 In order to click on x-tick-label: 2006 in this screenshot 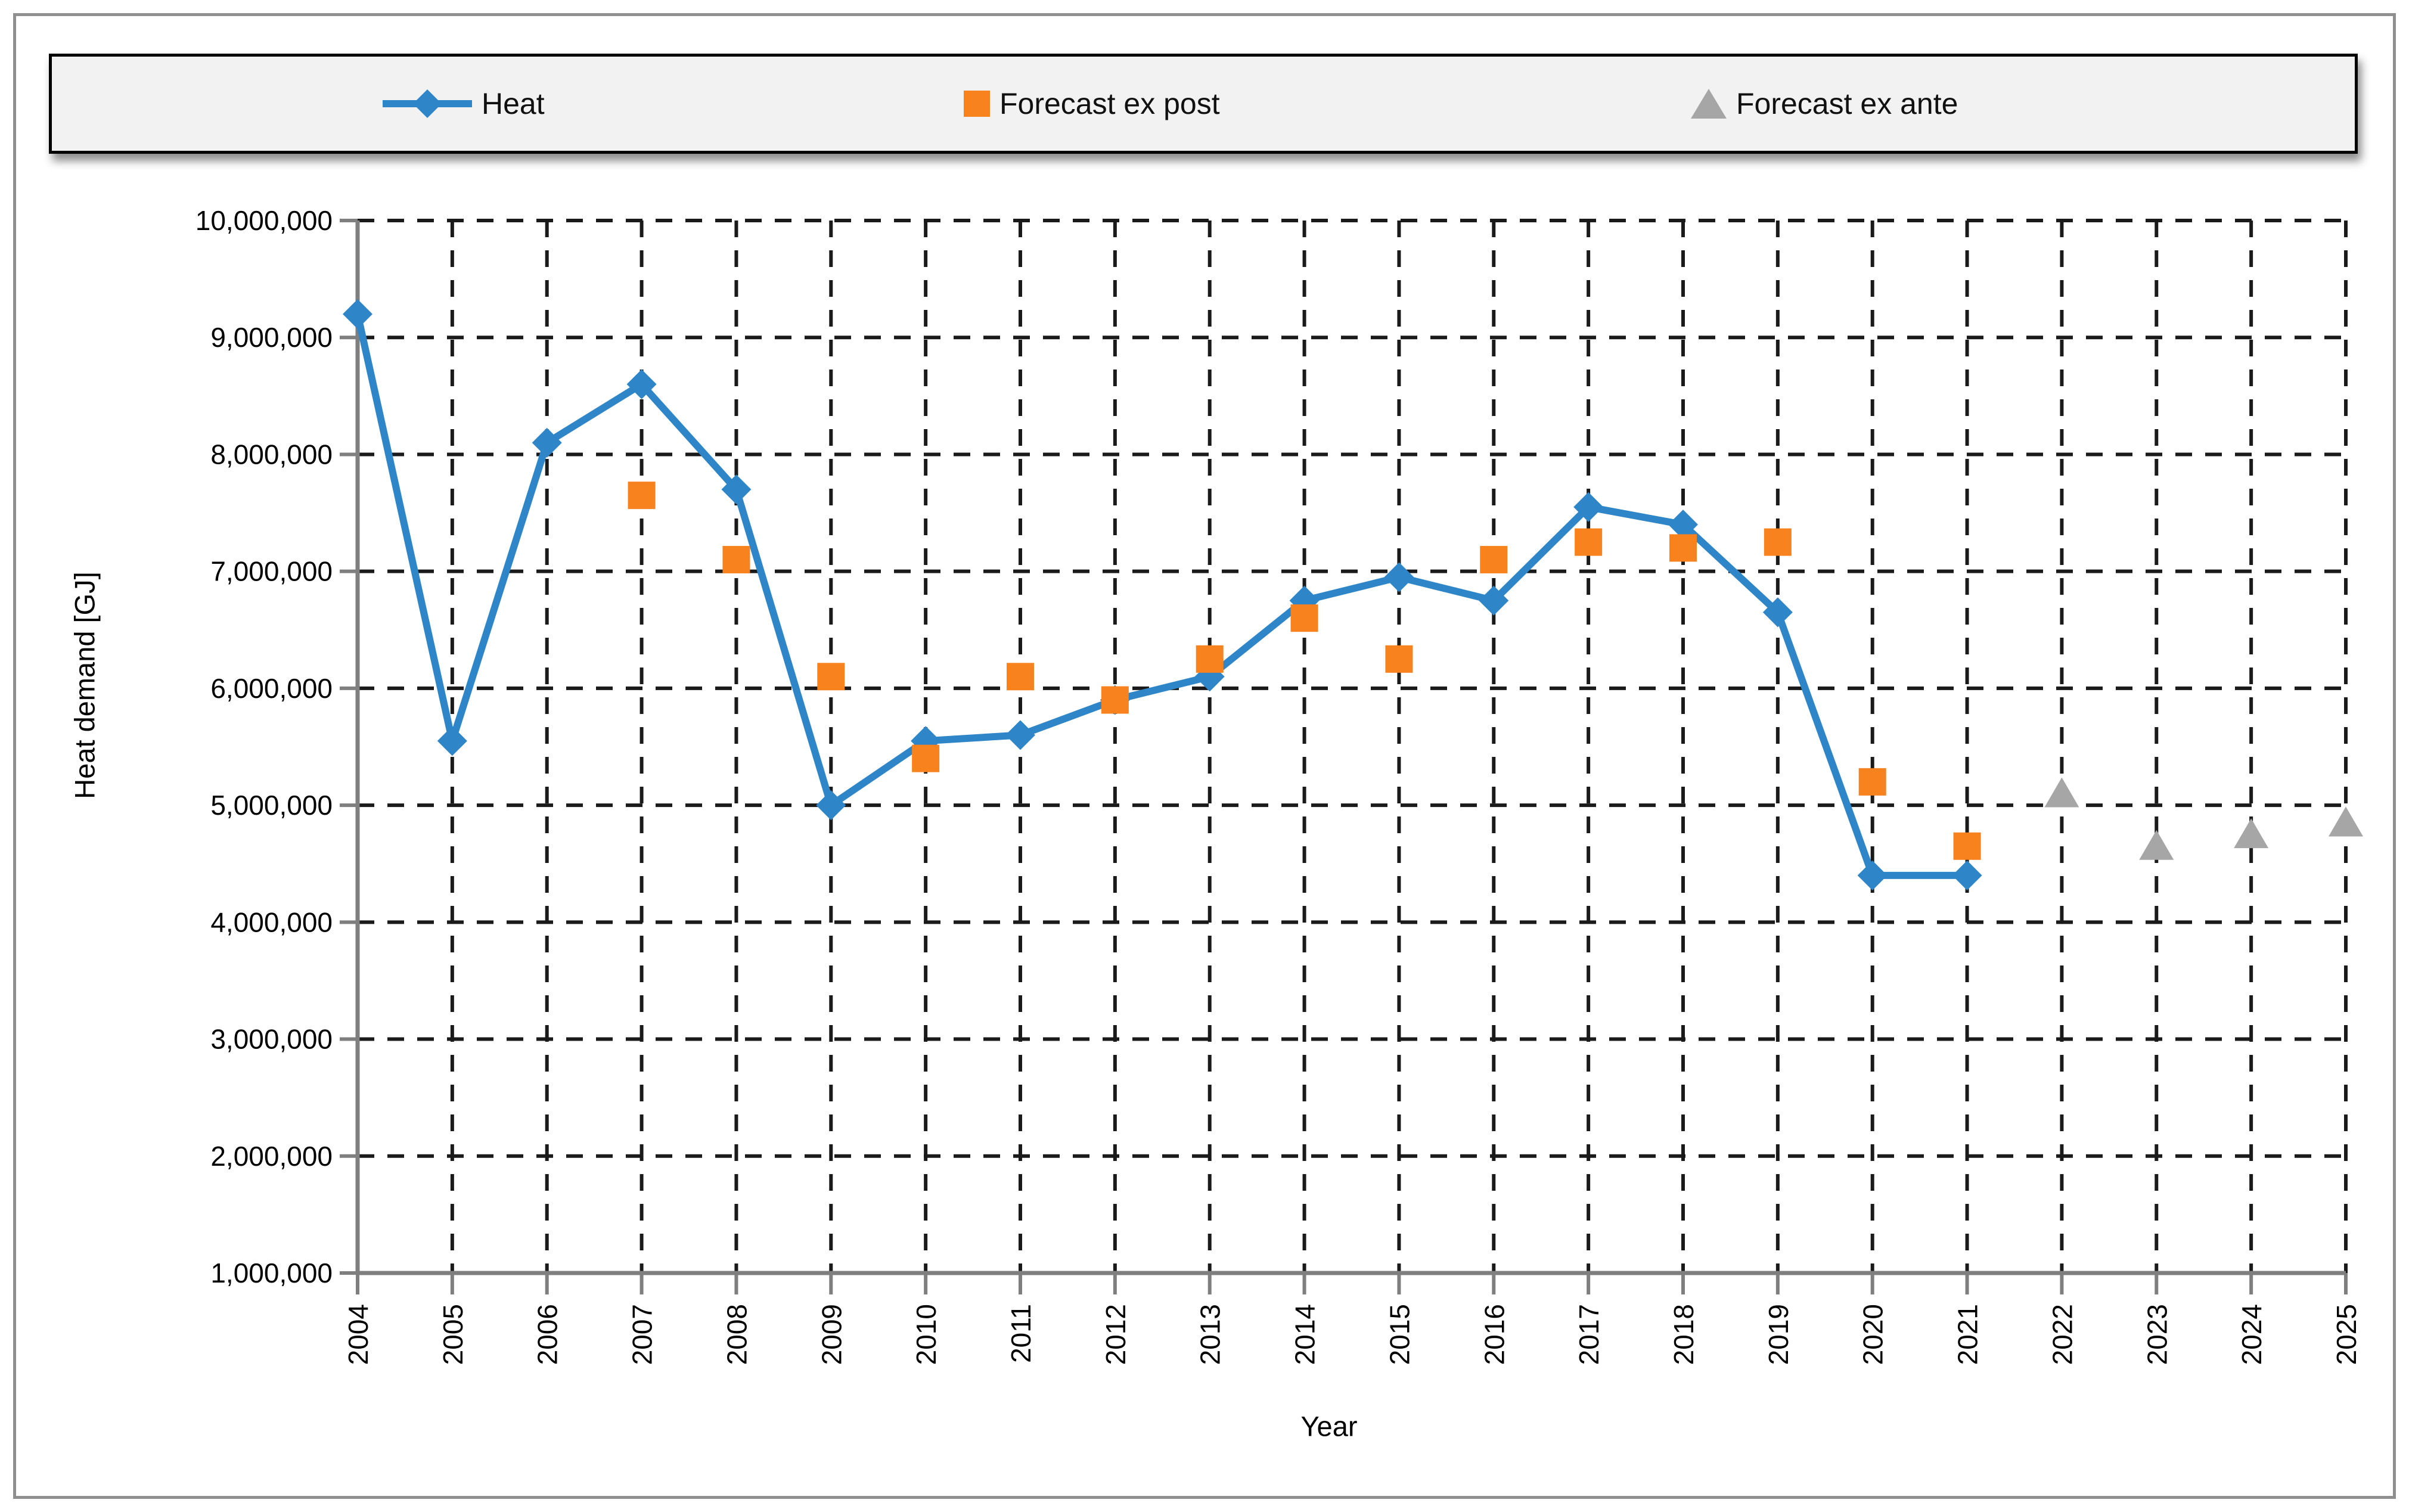, I will do `click(547, 1334)`.